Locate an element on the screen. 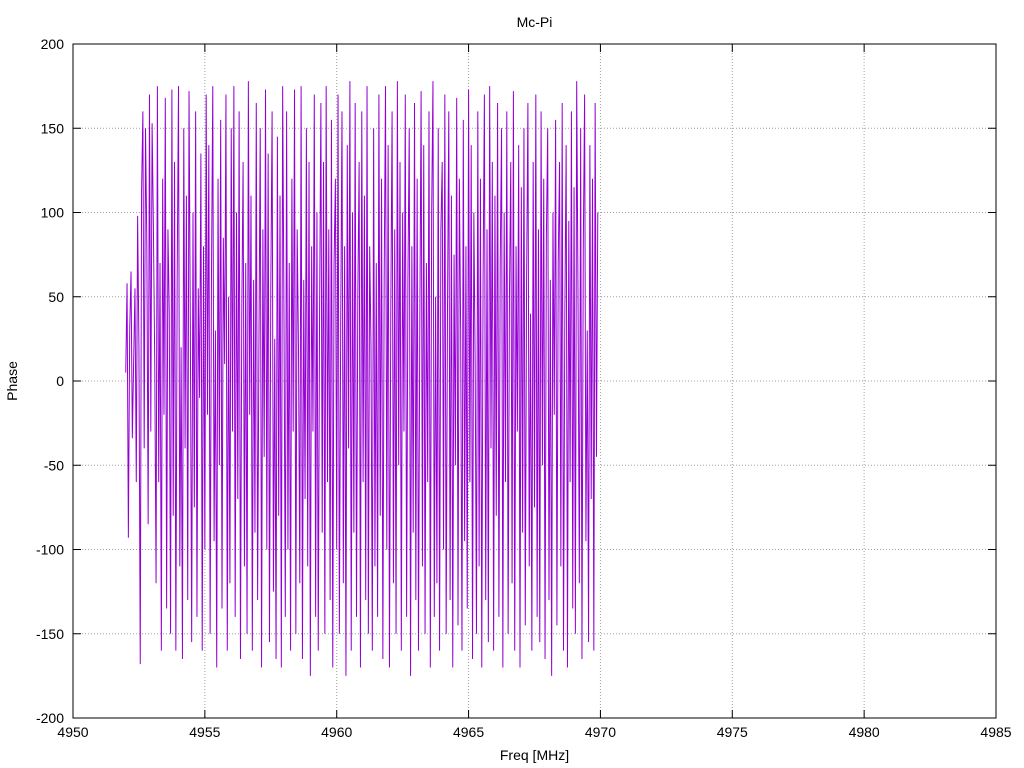 This screenshot has height=768, width=1024. x-tick-label: 4985 is located at coordinates (995, 732).